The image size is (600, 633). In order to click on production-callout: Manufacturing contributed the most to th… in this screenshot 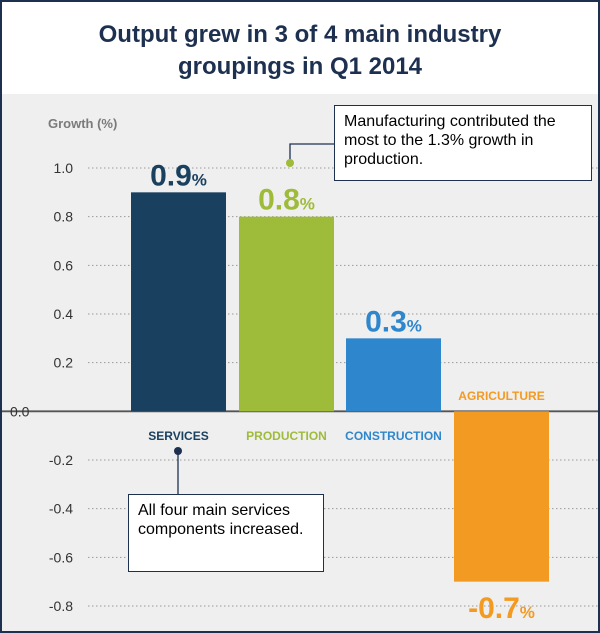, I will do `click(463, 143)`.